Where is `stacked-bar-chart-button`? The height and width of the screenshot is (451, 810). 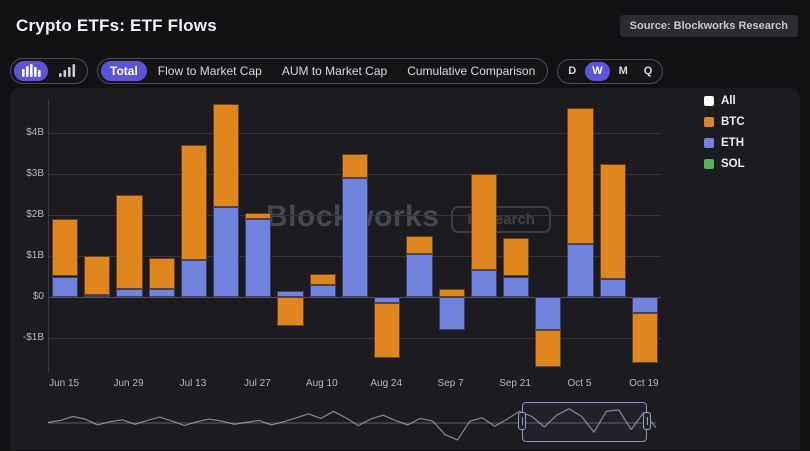
stacked-bar-chart-button is located at coordinates (31, 71).